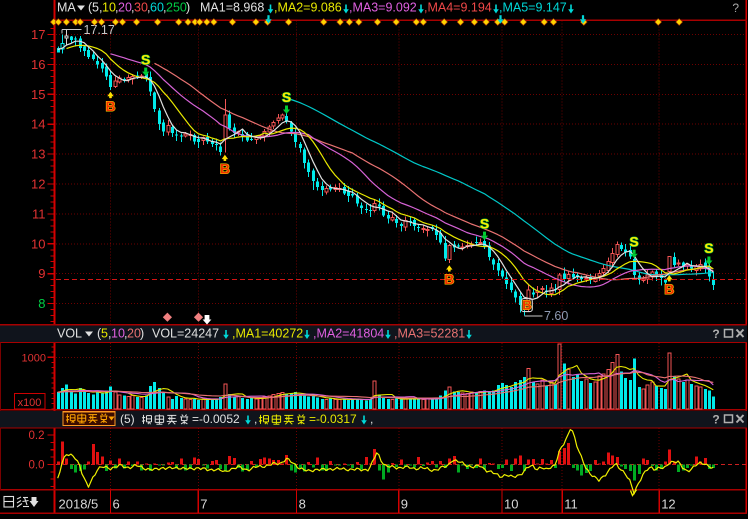  I want to click on svg-text: MA, so click(66, 8).